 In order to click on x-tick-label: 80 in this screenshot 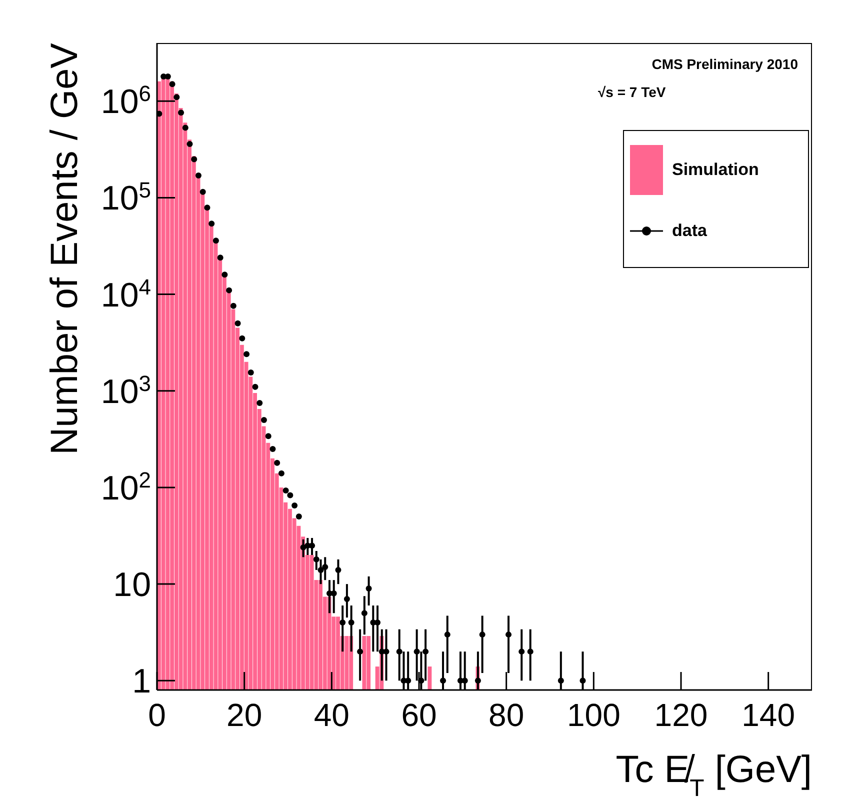, I will do `click(506, 715)`.